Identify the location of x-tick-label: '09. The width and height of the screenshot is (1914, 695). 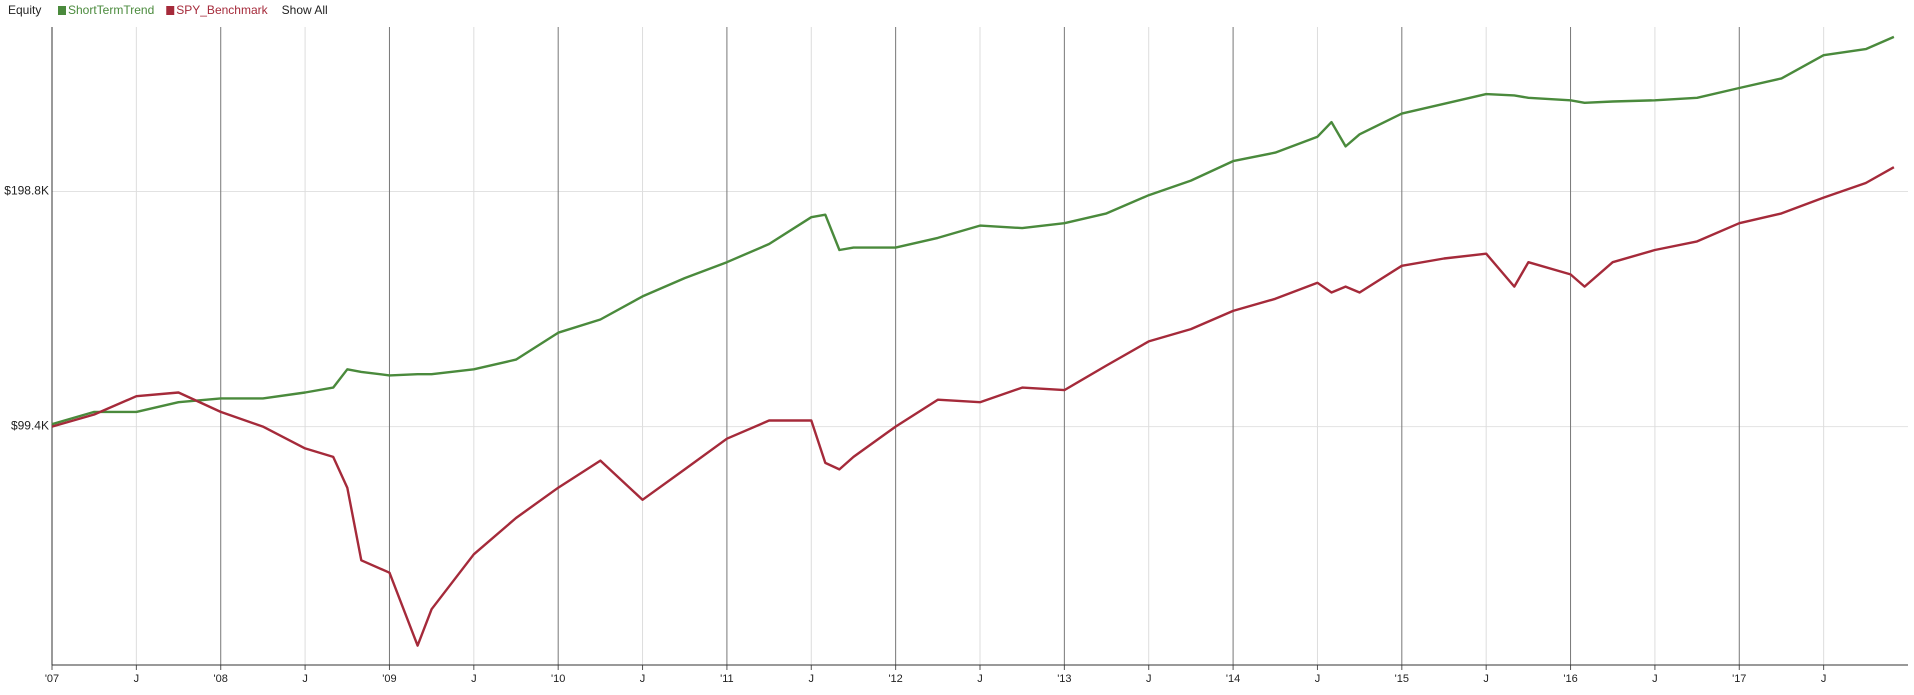
(389, 679).